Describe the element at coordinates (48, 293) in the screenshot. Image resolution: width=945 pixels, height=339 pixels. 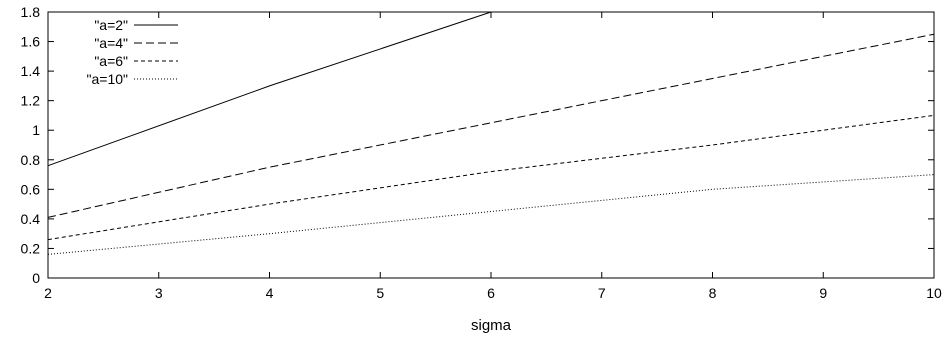
I see `x-tick-label: 2` at that location.